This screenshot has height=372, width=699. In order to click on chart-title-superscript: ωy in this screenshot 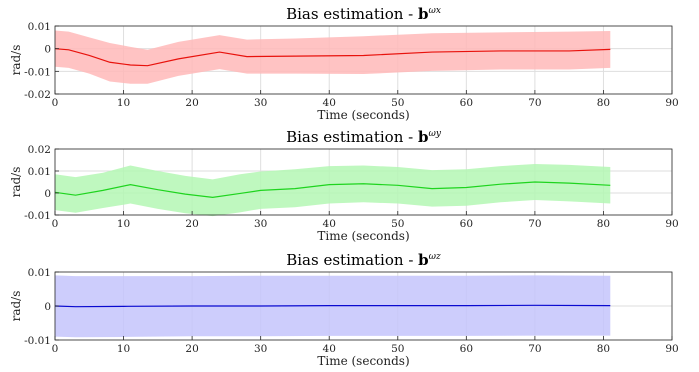, I will do `click(434, 134)`.